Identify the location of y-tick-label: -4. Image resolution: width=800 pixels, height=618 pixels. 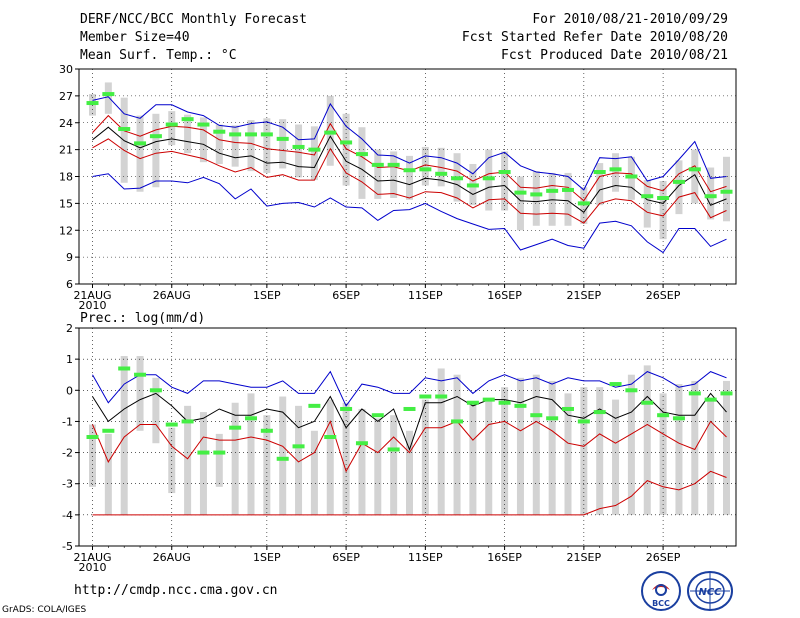
(67, 515).